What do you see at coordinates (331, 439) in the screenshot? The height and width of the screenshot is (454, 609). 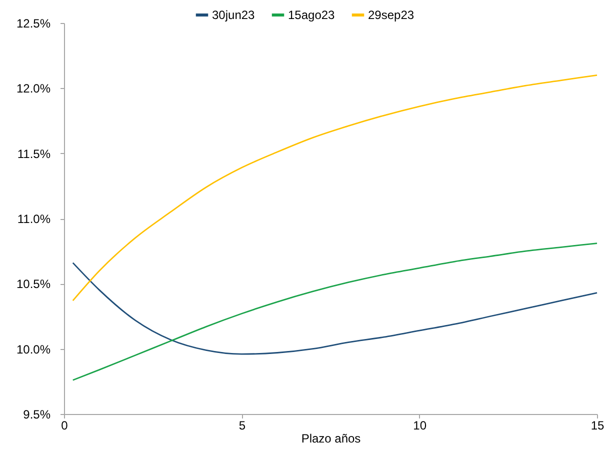 I see `x-axis-title: Plazo años` at bounding box center [331, 439].